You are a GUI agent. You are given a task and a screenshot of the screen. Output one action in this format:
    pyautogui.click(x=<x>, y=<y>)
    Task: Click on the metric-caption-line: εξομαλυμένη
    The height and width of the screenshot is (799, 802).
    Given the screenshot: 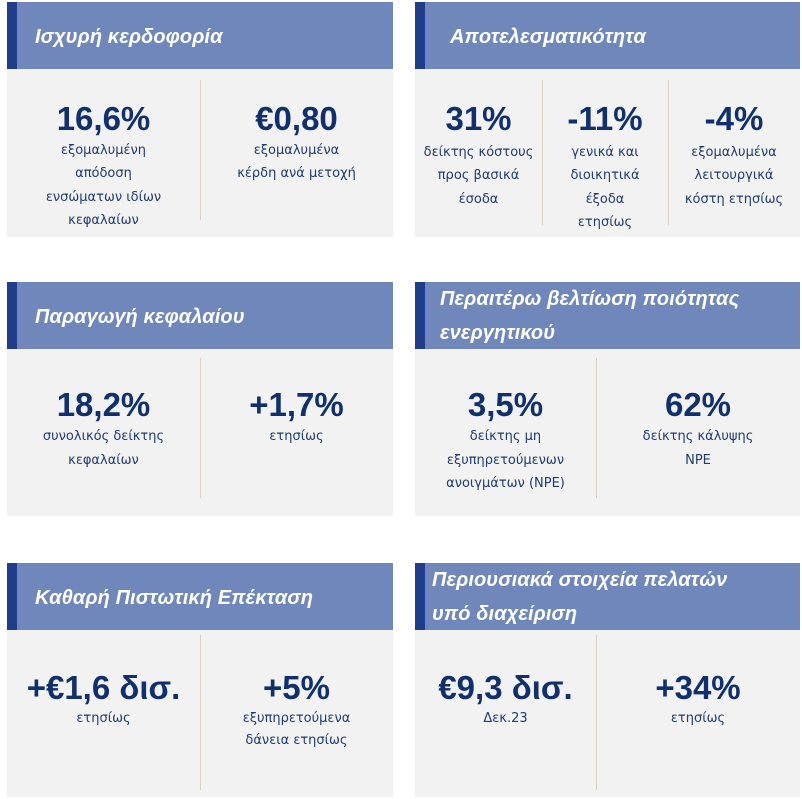 What is the action you would take?
    pyautogui.click(x=103, y=150)
    